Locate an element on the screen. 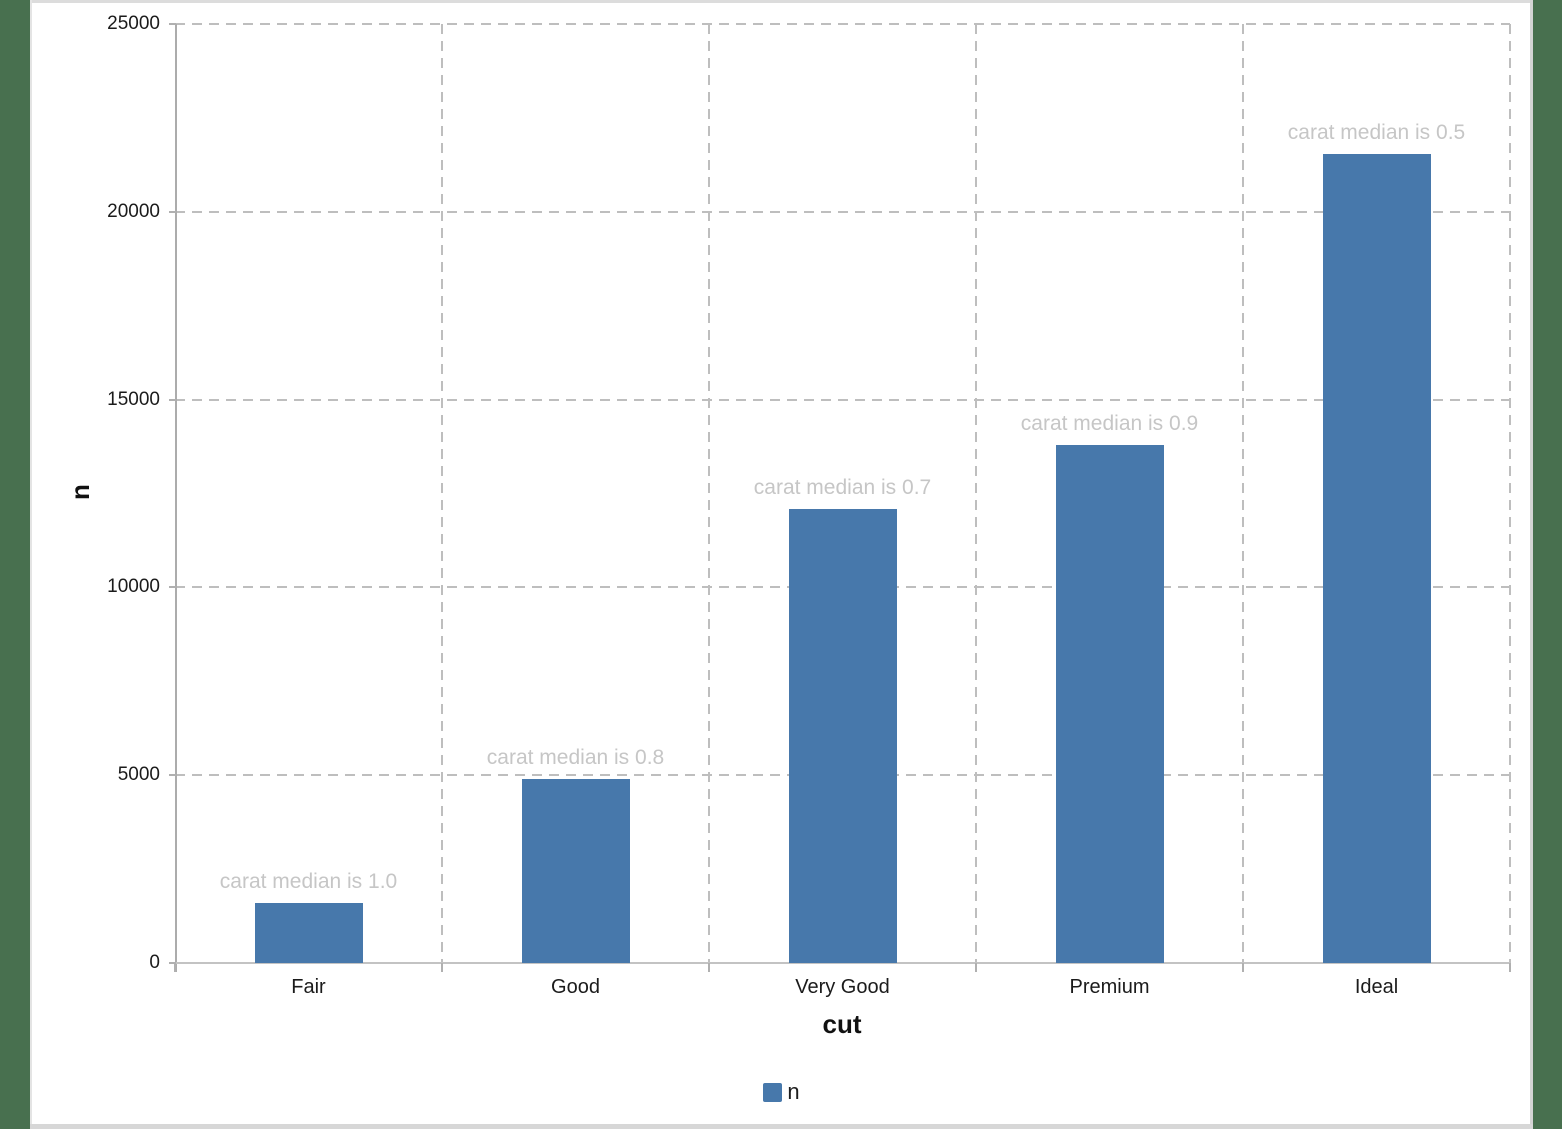 The image size is (1562, 1129). bar-very-good is located at coordinates (842, 736).